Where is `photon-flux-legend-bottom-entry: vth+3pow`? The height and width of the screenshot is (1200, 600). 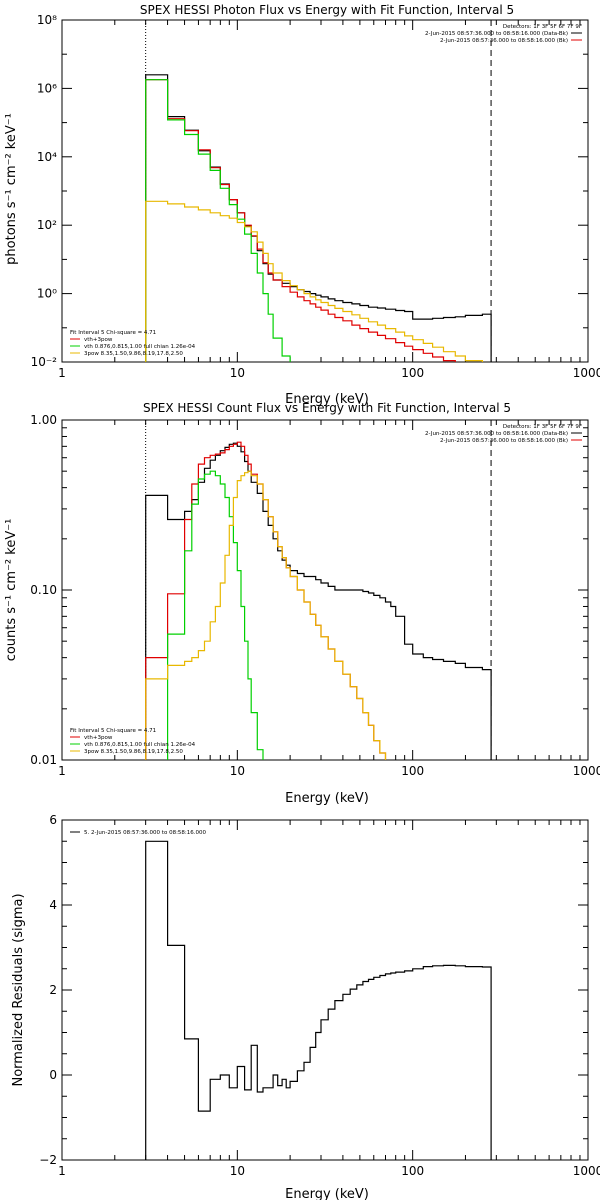 photon-flux-legend-bottom-entry: vth+3pow is located at coordinates (98, 340).